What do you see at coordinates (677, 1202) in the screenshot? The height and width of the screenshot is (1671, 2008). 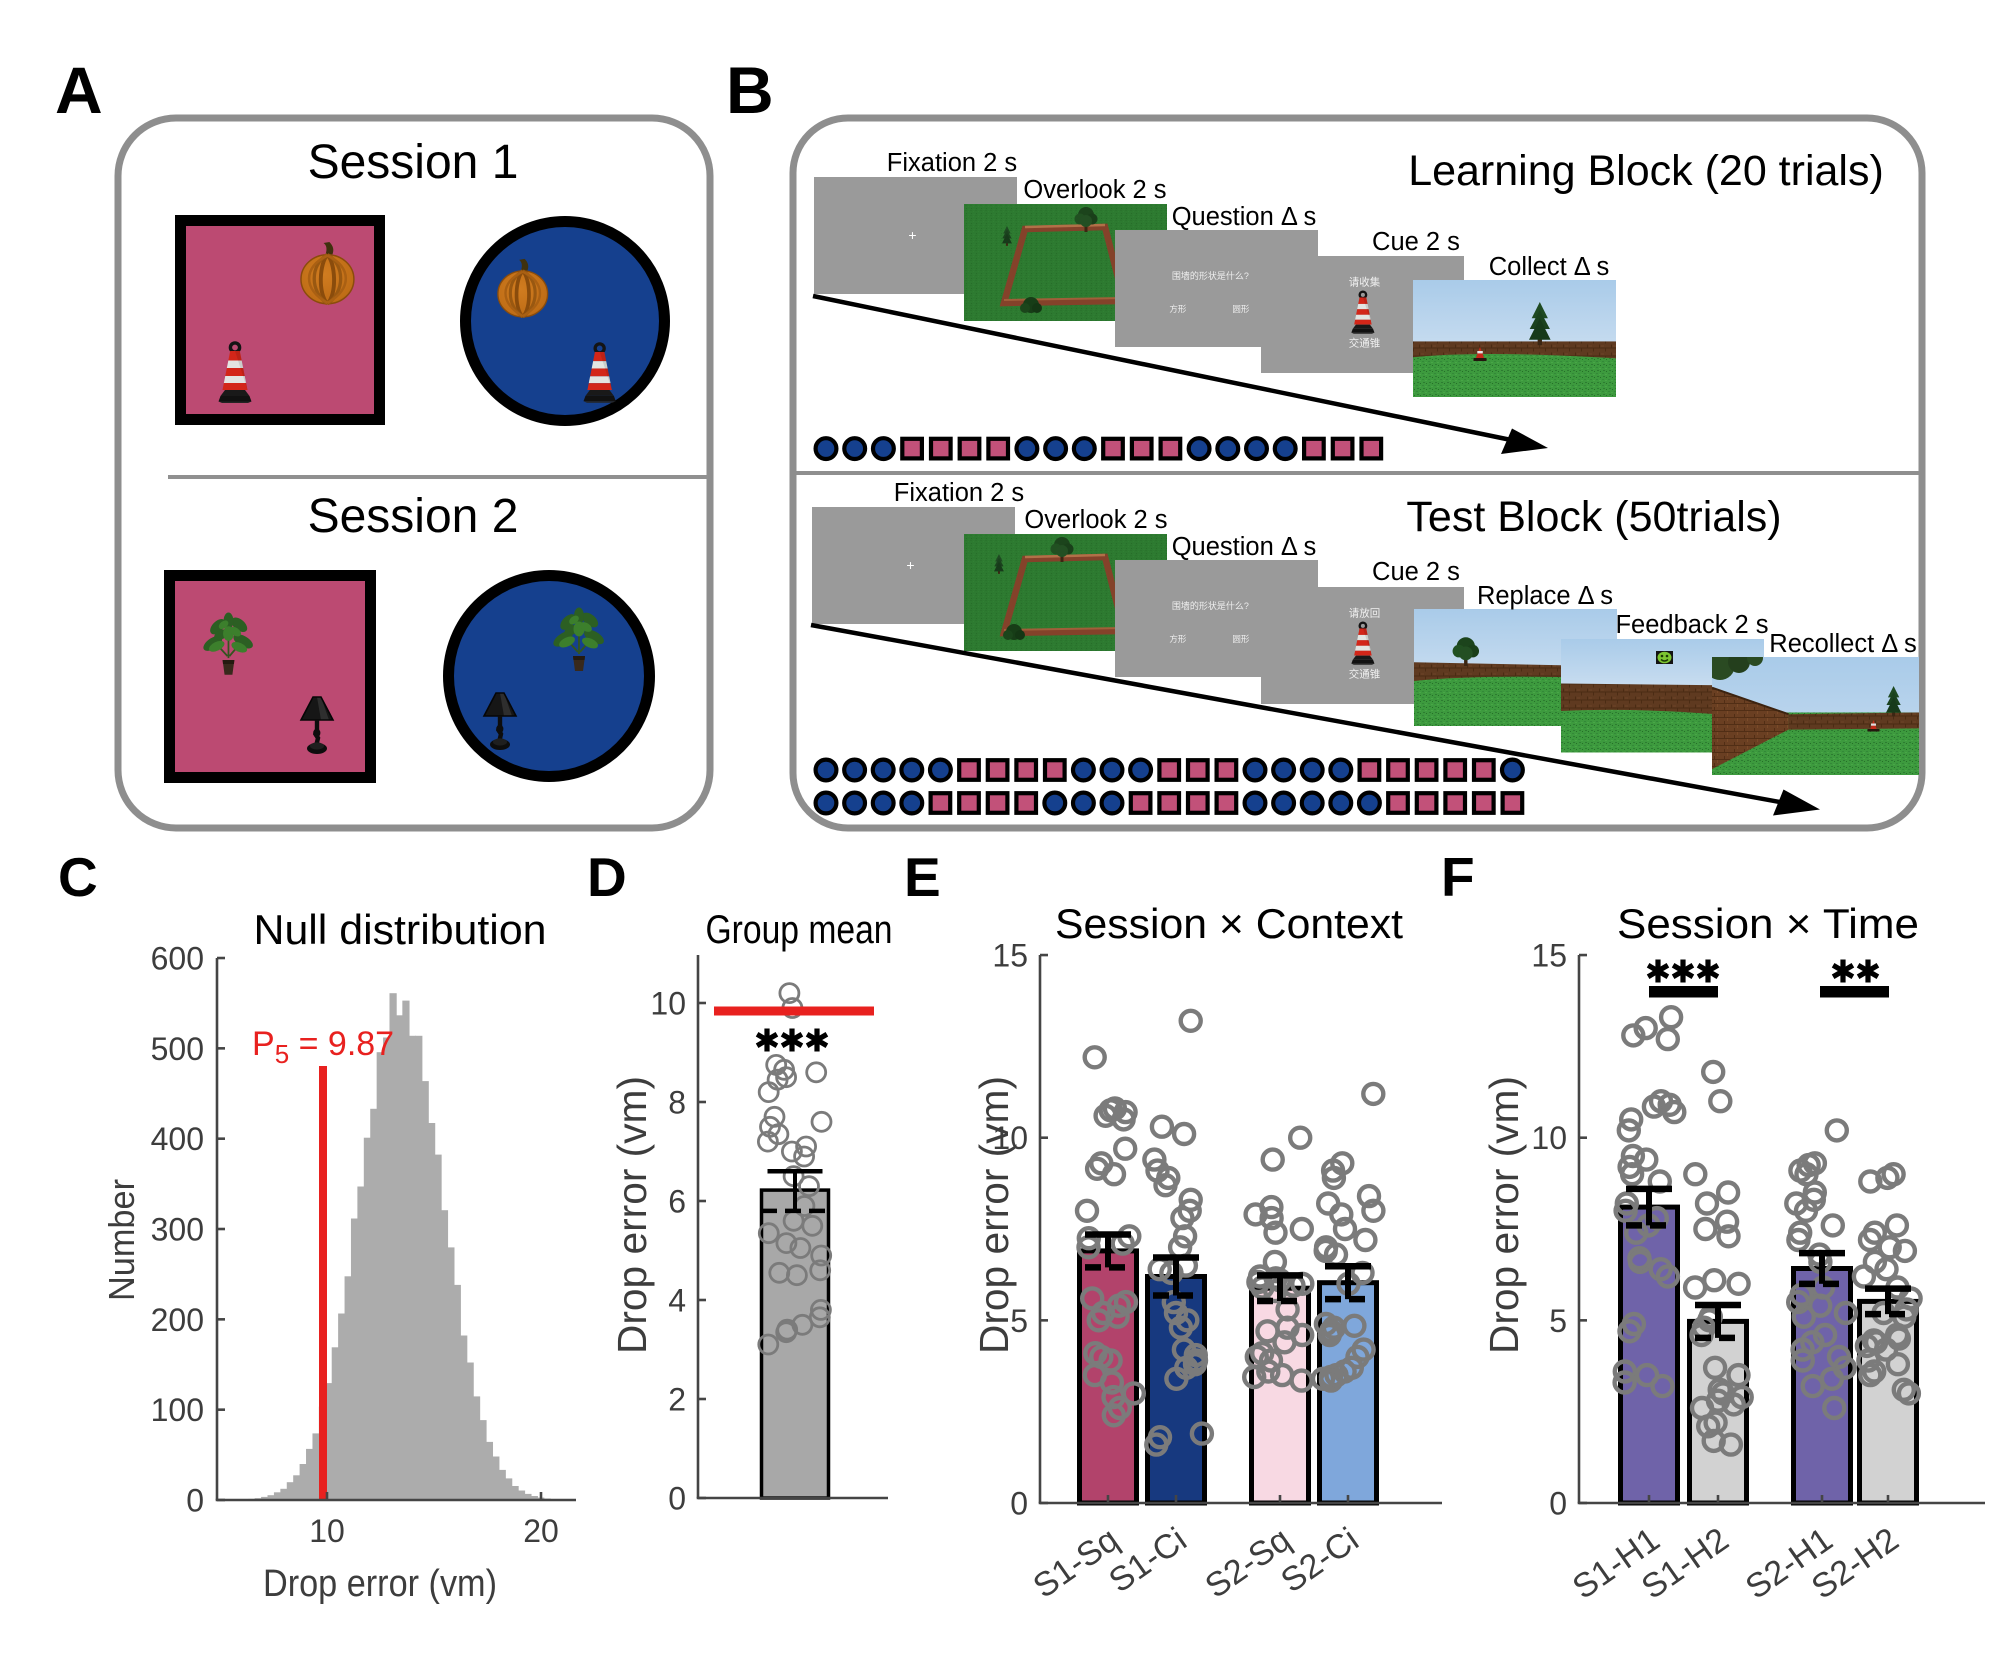 I see `svg-text: 6` at bounding box center [677, 1202].